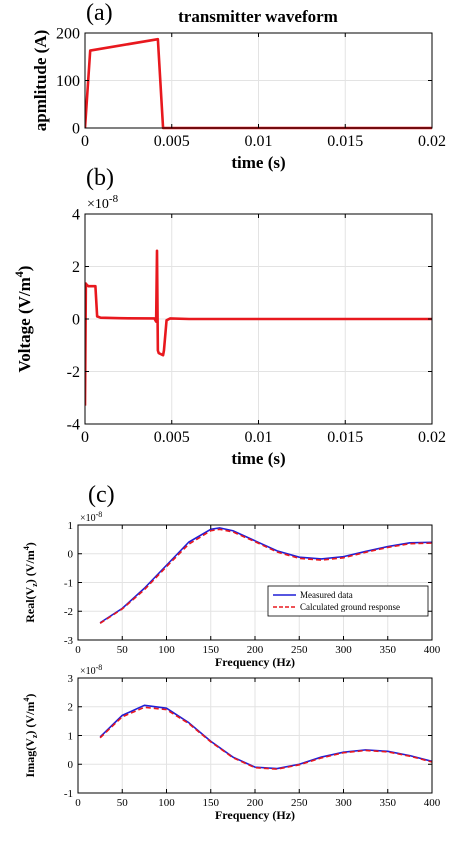  I want to click on legend-entry: Calculated ground response, so click(350, 607).